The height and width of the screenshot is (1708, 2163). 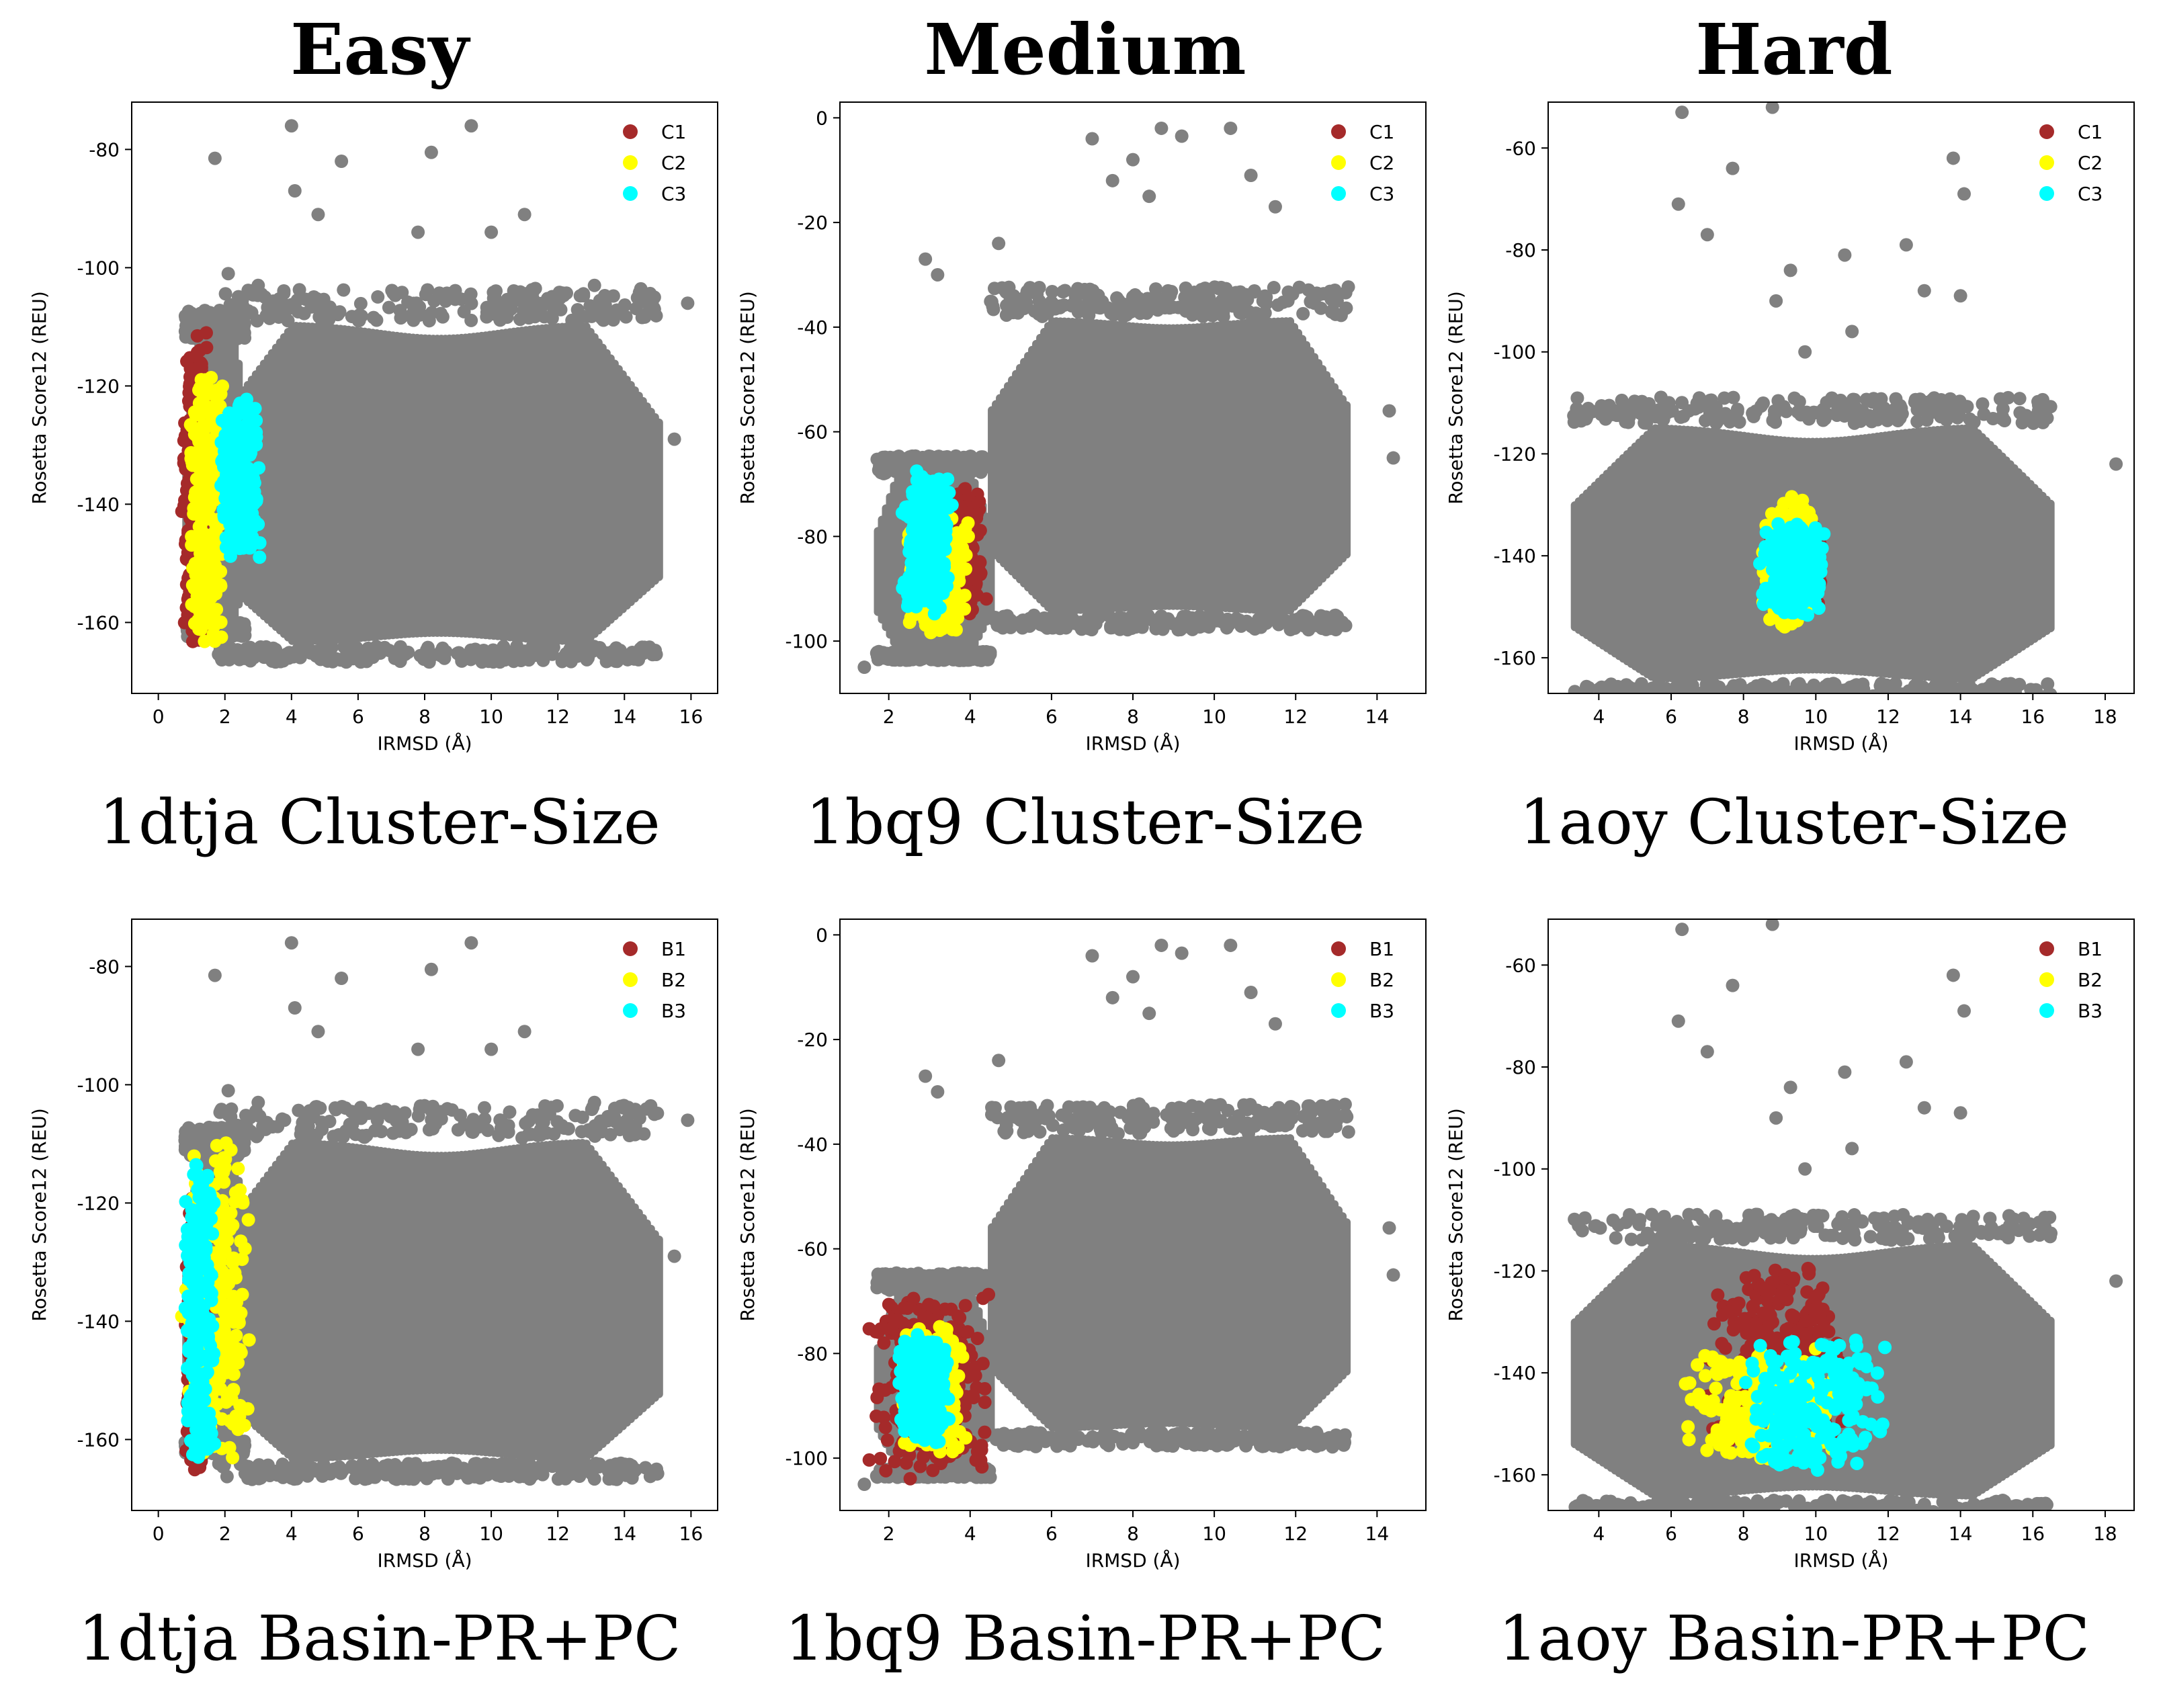 I want to click on legend-label-c2: C2, so click(x=673, y=163).